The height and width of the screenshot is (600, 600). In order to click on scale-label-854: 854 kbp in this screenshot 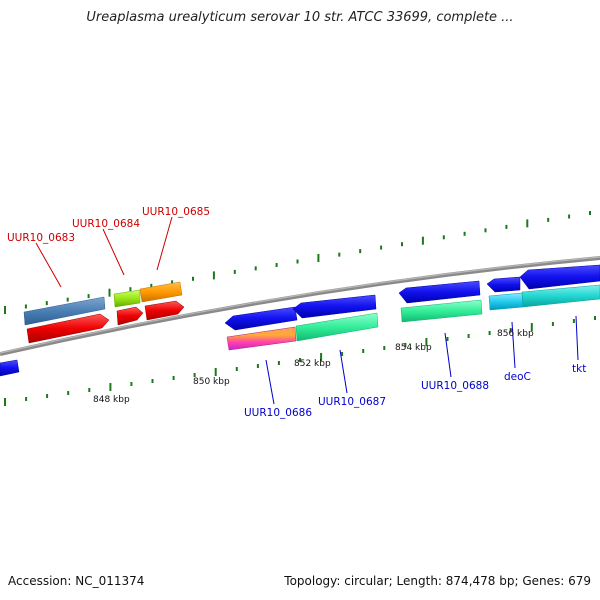, I will do `click(413, 348)`.